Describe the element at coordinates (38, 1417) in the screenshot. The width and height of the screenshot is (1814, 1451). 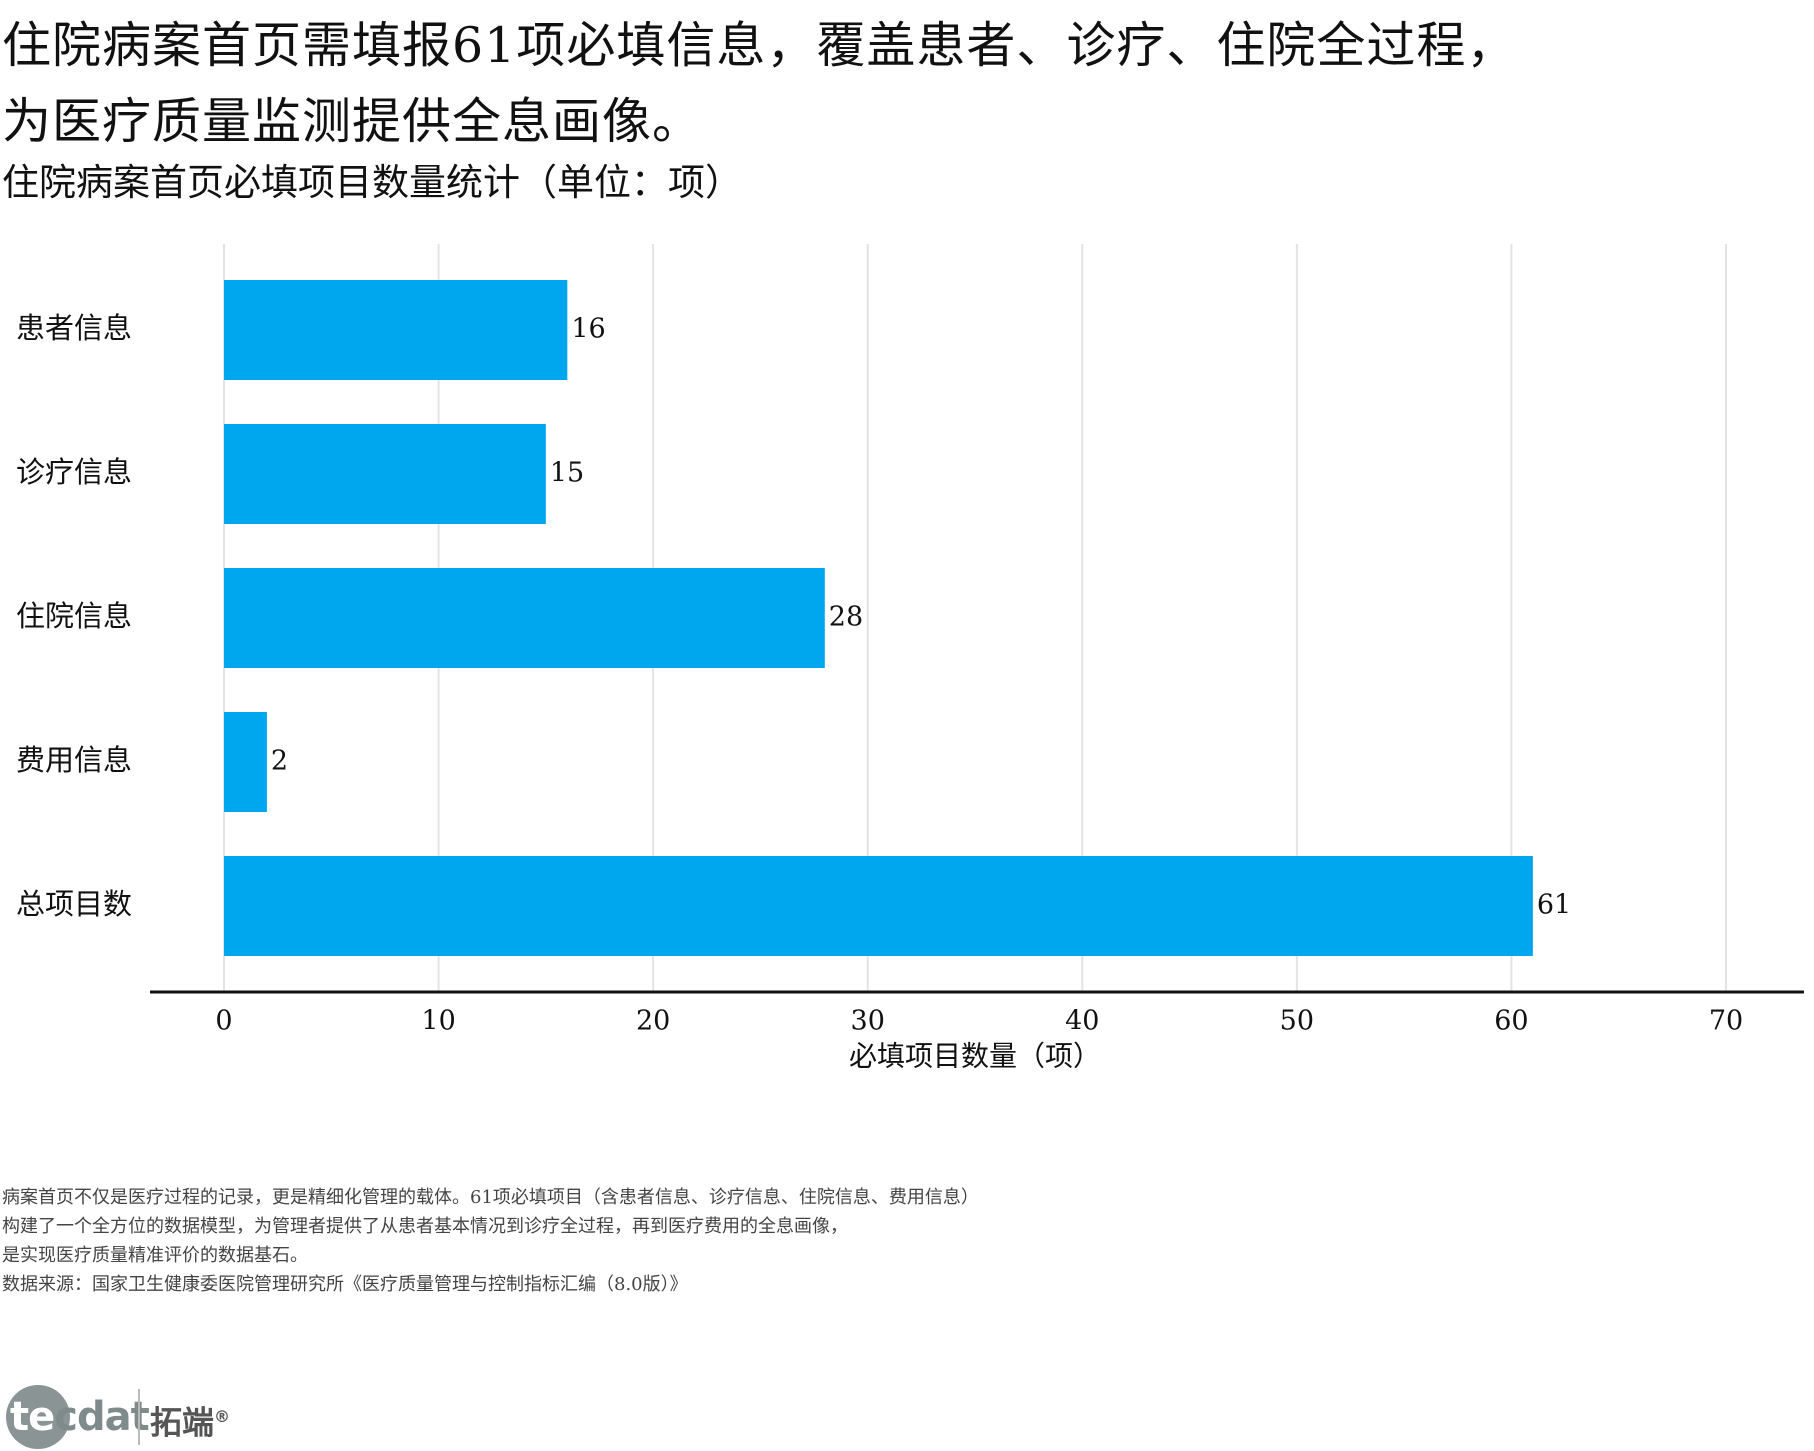
I see `logo-circle-icon` at that location.